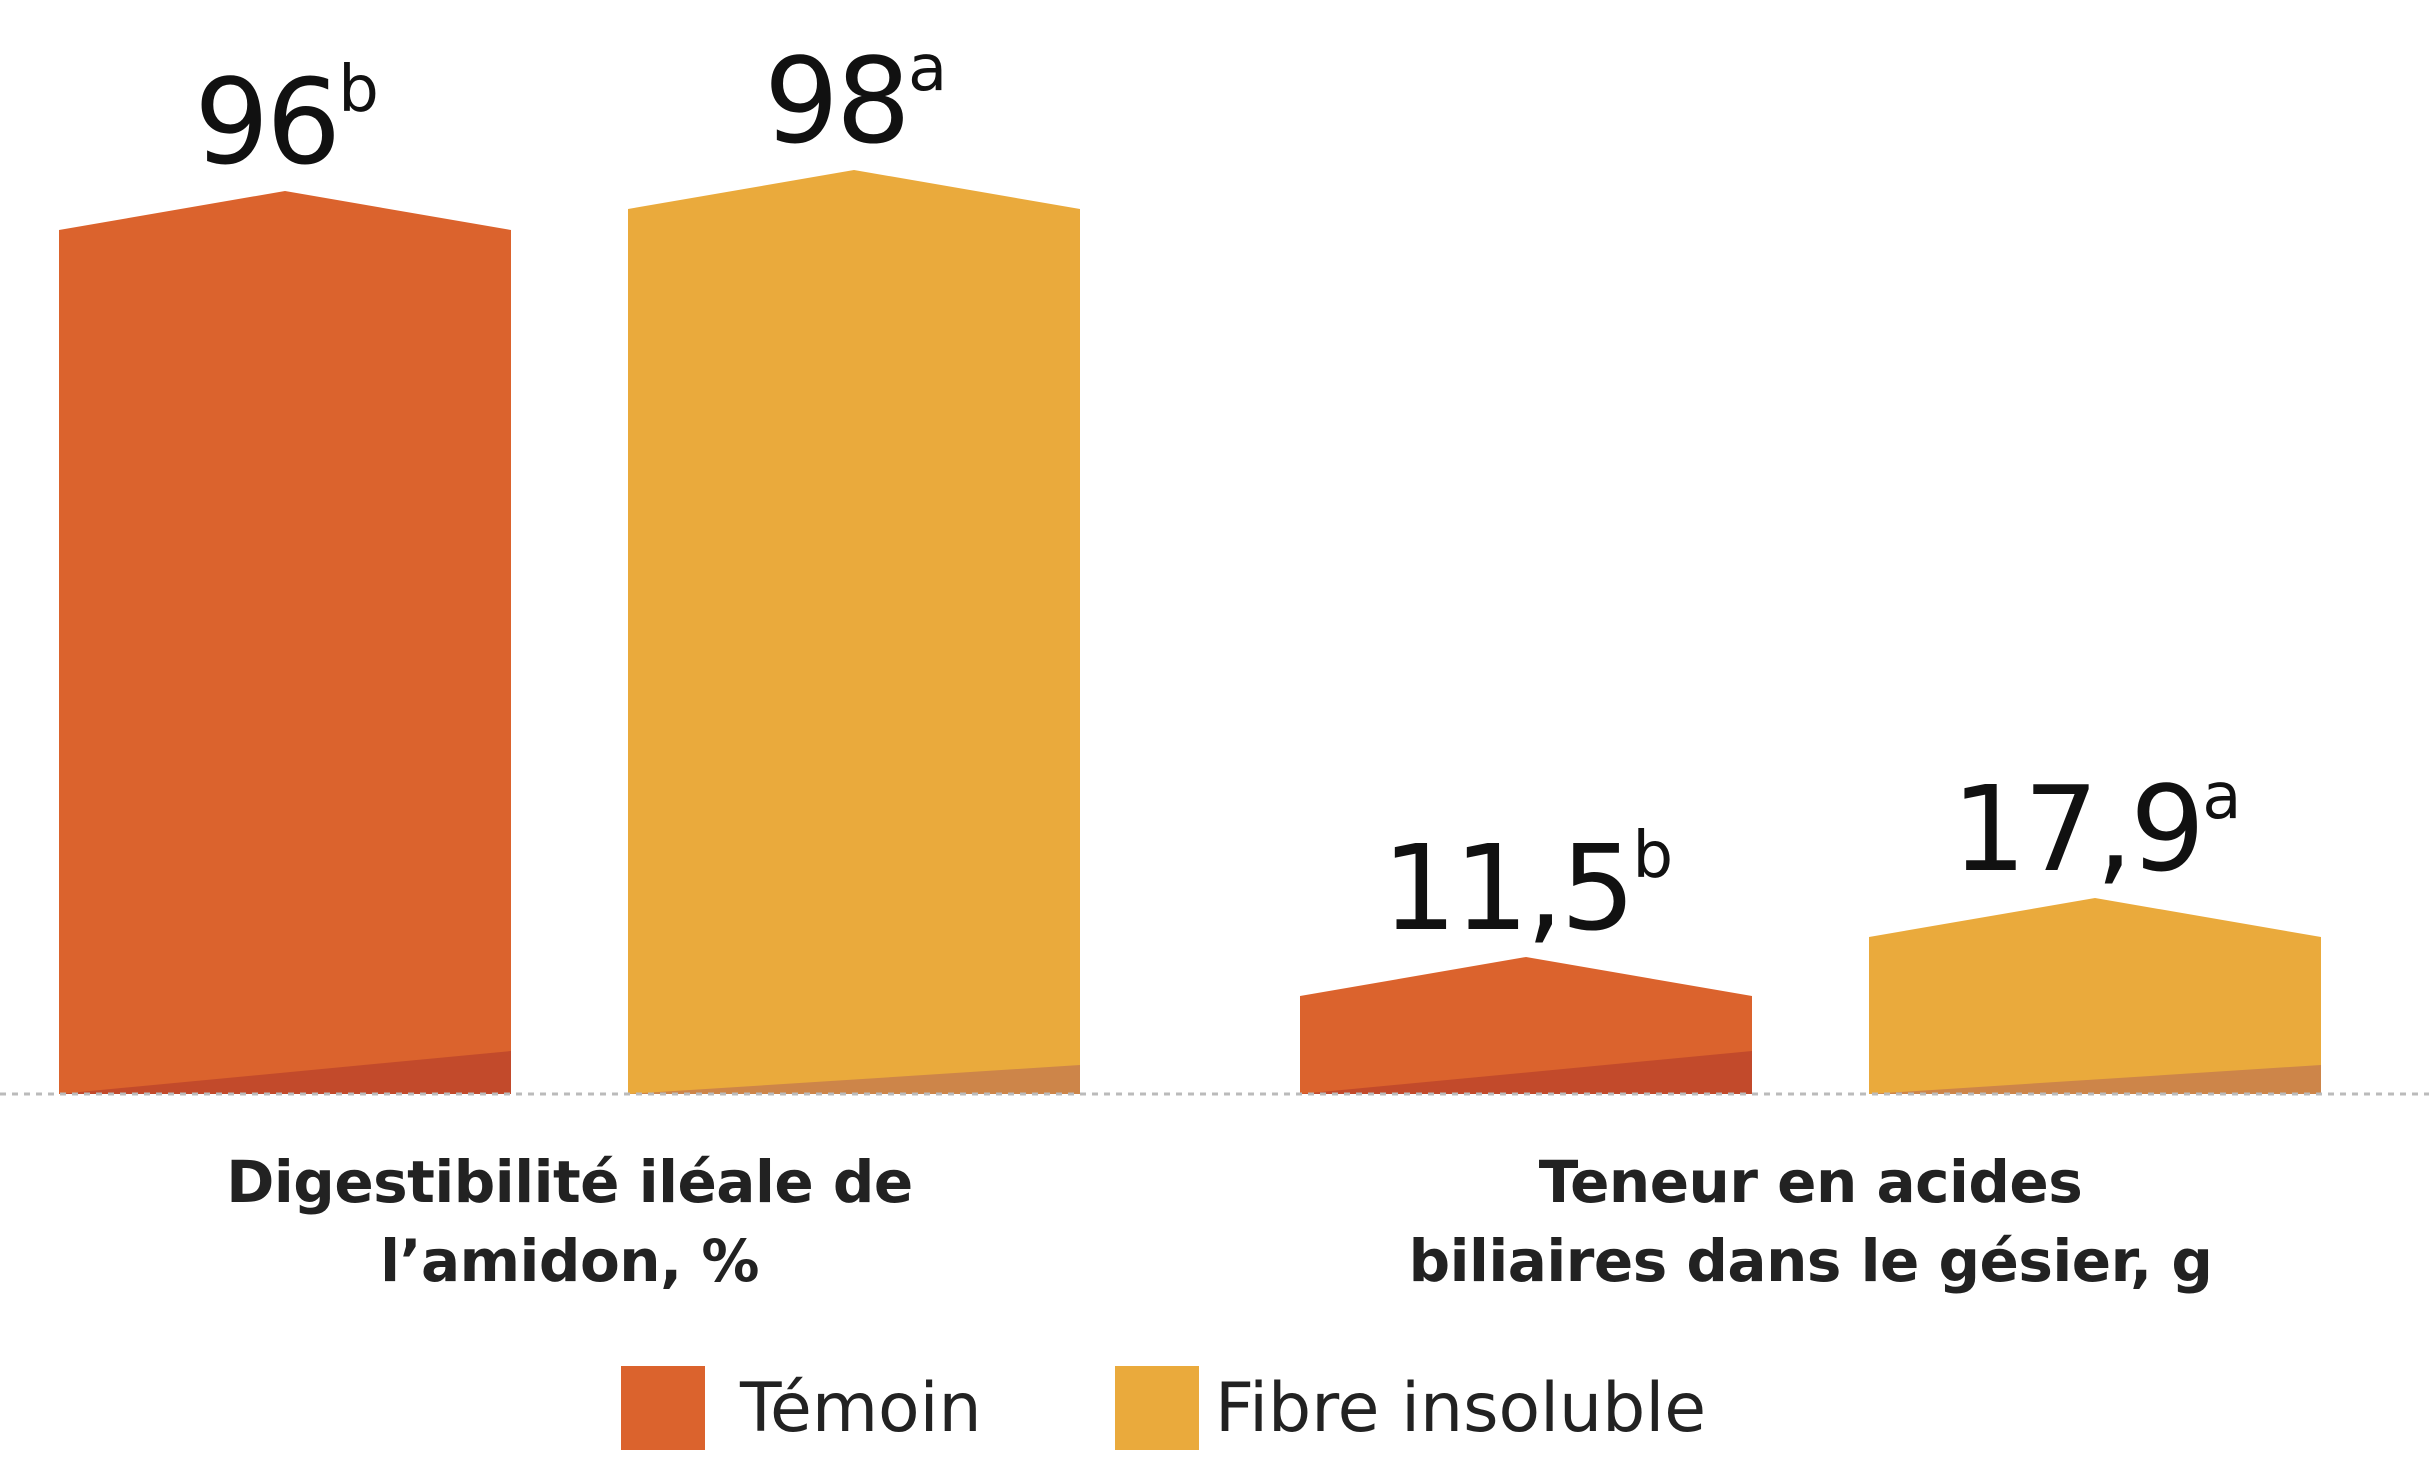 The height and width of the screenshot is (1470, 2429). Describe the element at coordinates (569, 1261) in the screenshot. I see `category-label-0-line-1: l’amidon, %` at that location.